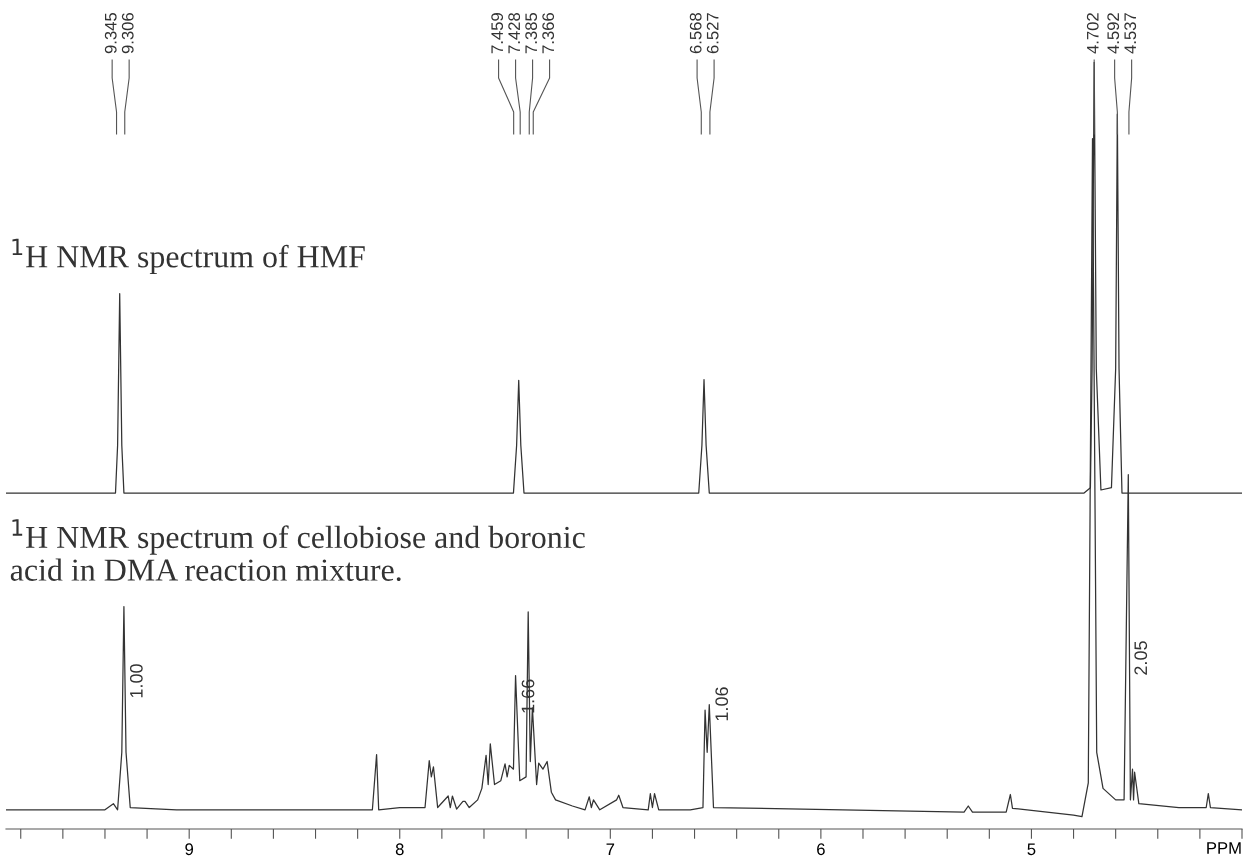 Image resolution: width=1248 pixels, height=857 pixels. I want to click on annotation: 4.592, so click(1113, 33).